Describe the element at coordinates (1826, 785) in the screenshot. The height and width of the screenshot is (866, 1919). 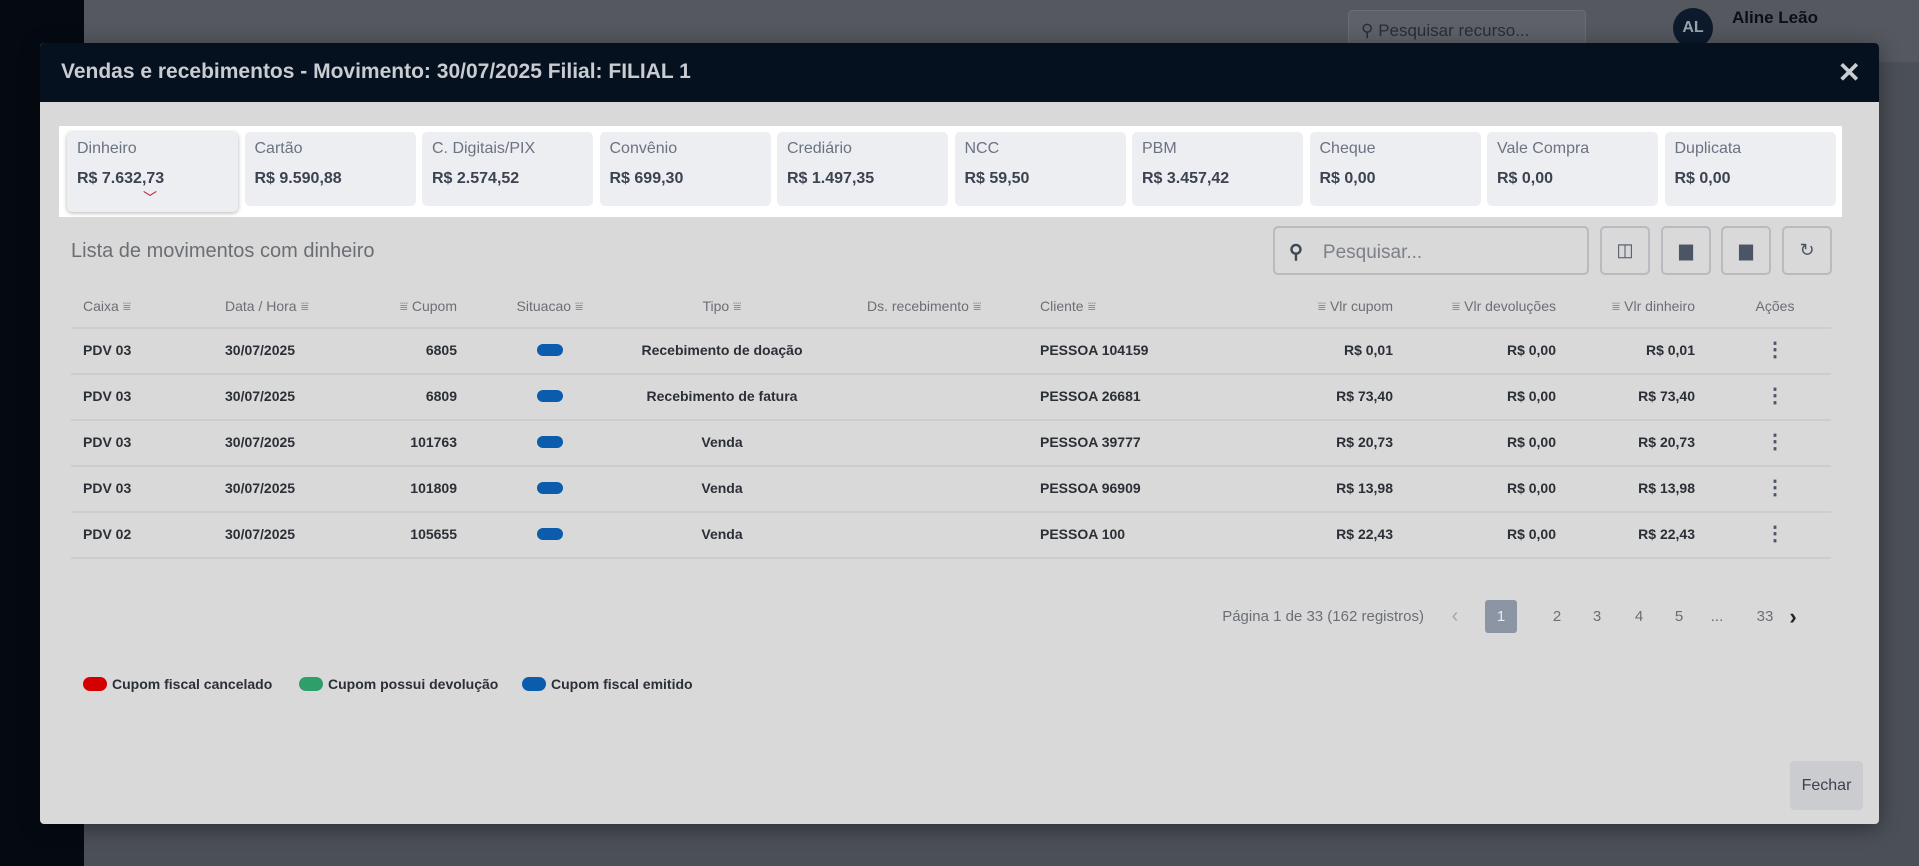
I see `close-button: Fechar` at that location.